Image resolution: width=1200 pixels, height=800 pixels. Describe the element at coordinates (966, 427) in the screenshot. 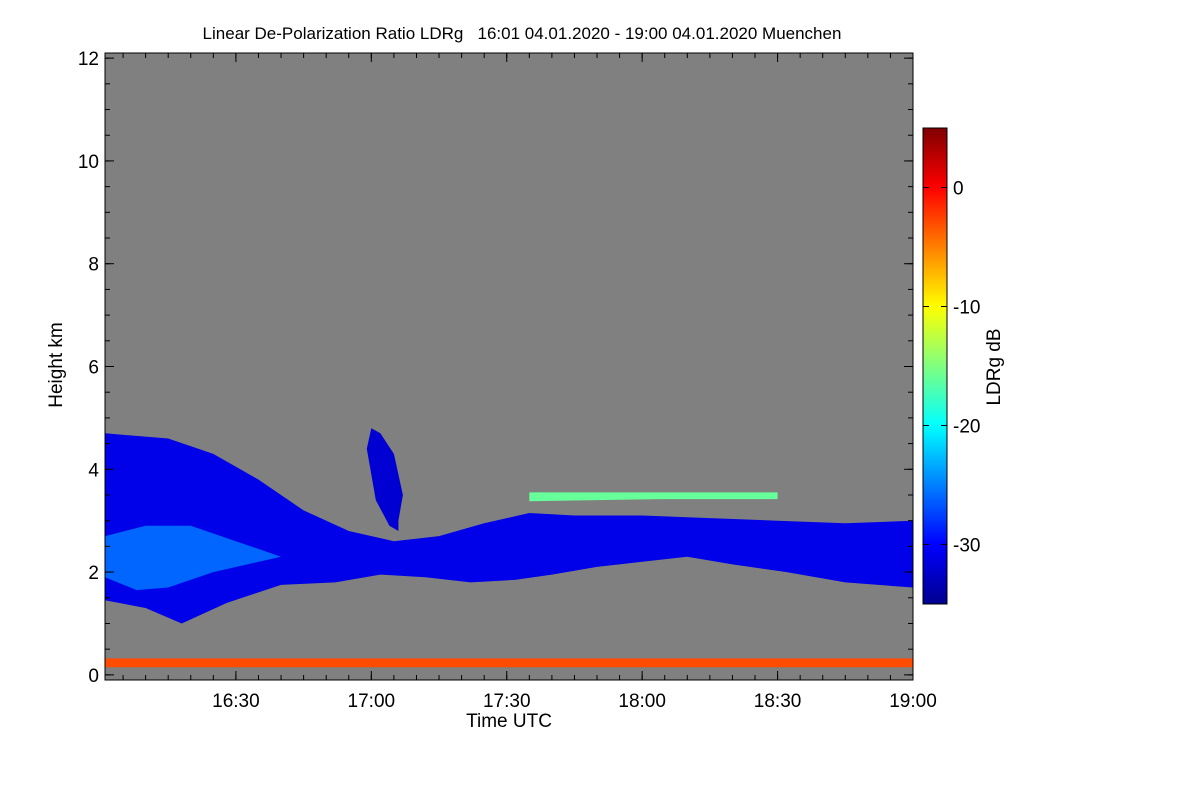

I see `colorbar-tick-label: -20` at that location.